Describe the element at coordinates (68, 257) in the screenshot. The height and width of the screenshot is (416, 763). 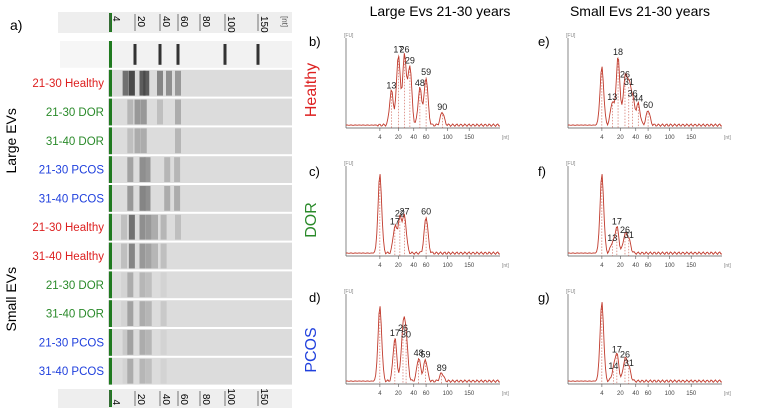
I see `lane-label: 31-40 Healthy` at that location.